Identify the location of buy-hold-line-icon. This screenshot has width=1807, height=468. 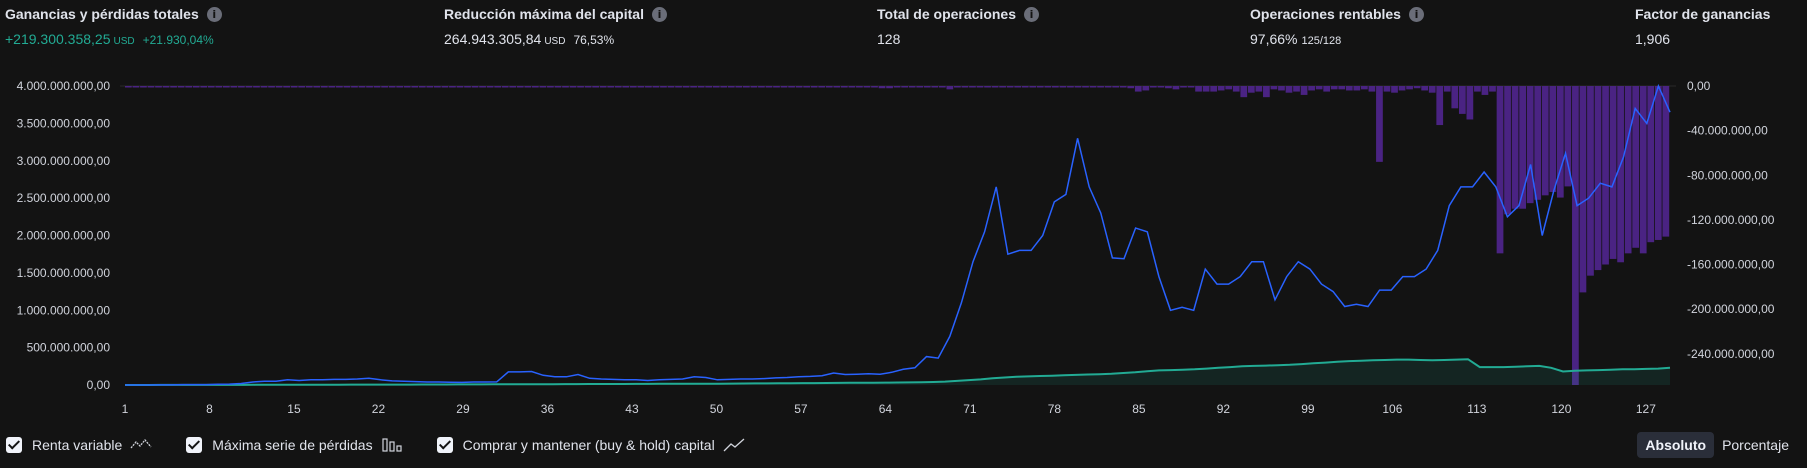
(734, 445).